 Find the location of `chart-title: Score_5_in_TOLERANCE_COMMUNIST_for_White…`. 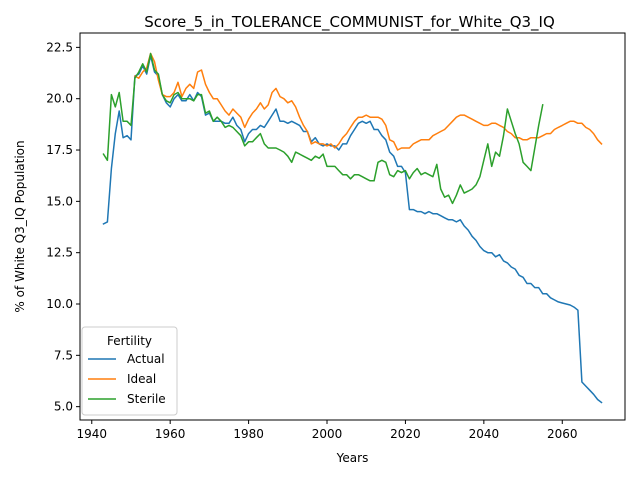

chart-title: Score_5_in_TOLERANCE_COMMUNIST_for_White… is located at coordinates (349, 22).